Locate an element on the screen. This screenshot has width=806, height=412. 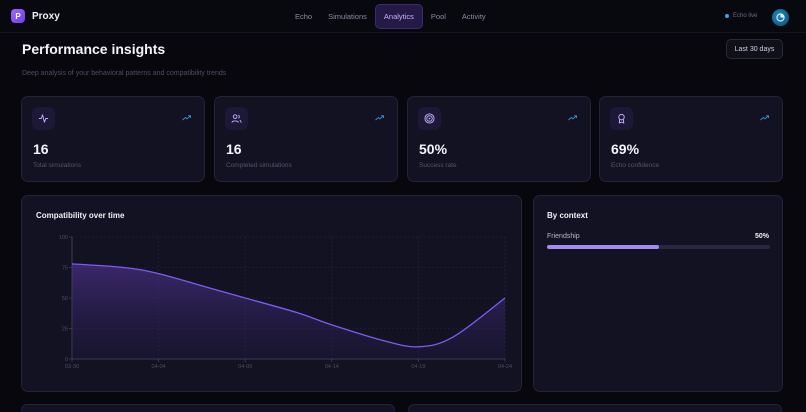
x-tick-label: 04-19 is located at coordinates (418, 367).